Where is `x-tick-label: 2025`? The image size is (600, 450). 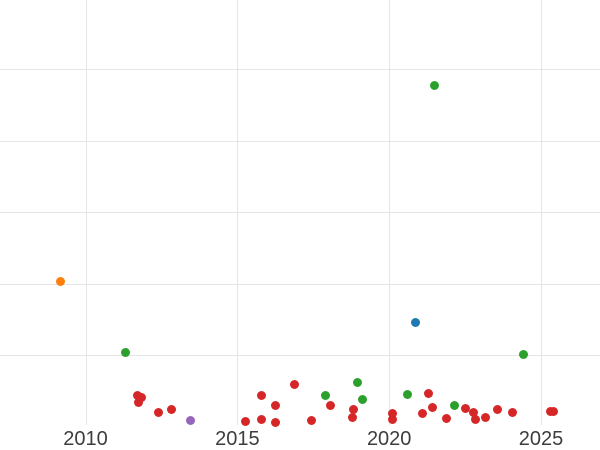 x-tick-label: 2025 is located at coordinates (541, 439).